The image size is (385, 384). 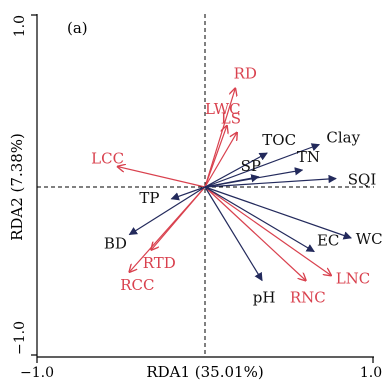 What do you see at coordinates (308, 157) in the screenshot?
I see `vector-label-tn: TN` at bounding box center [308, 157].